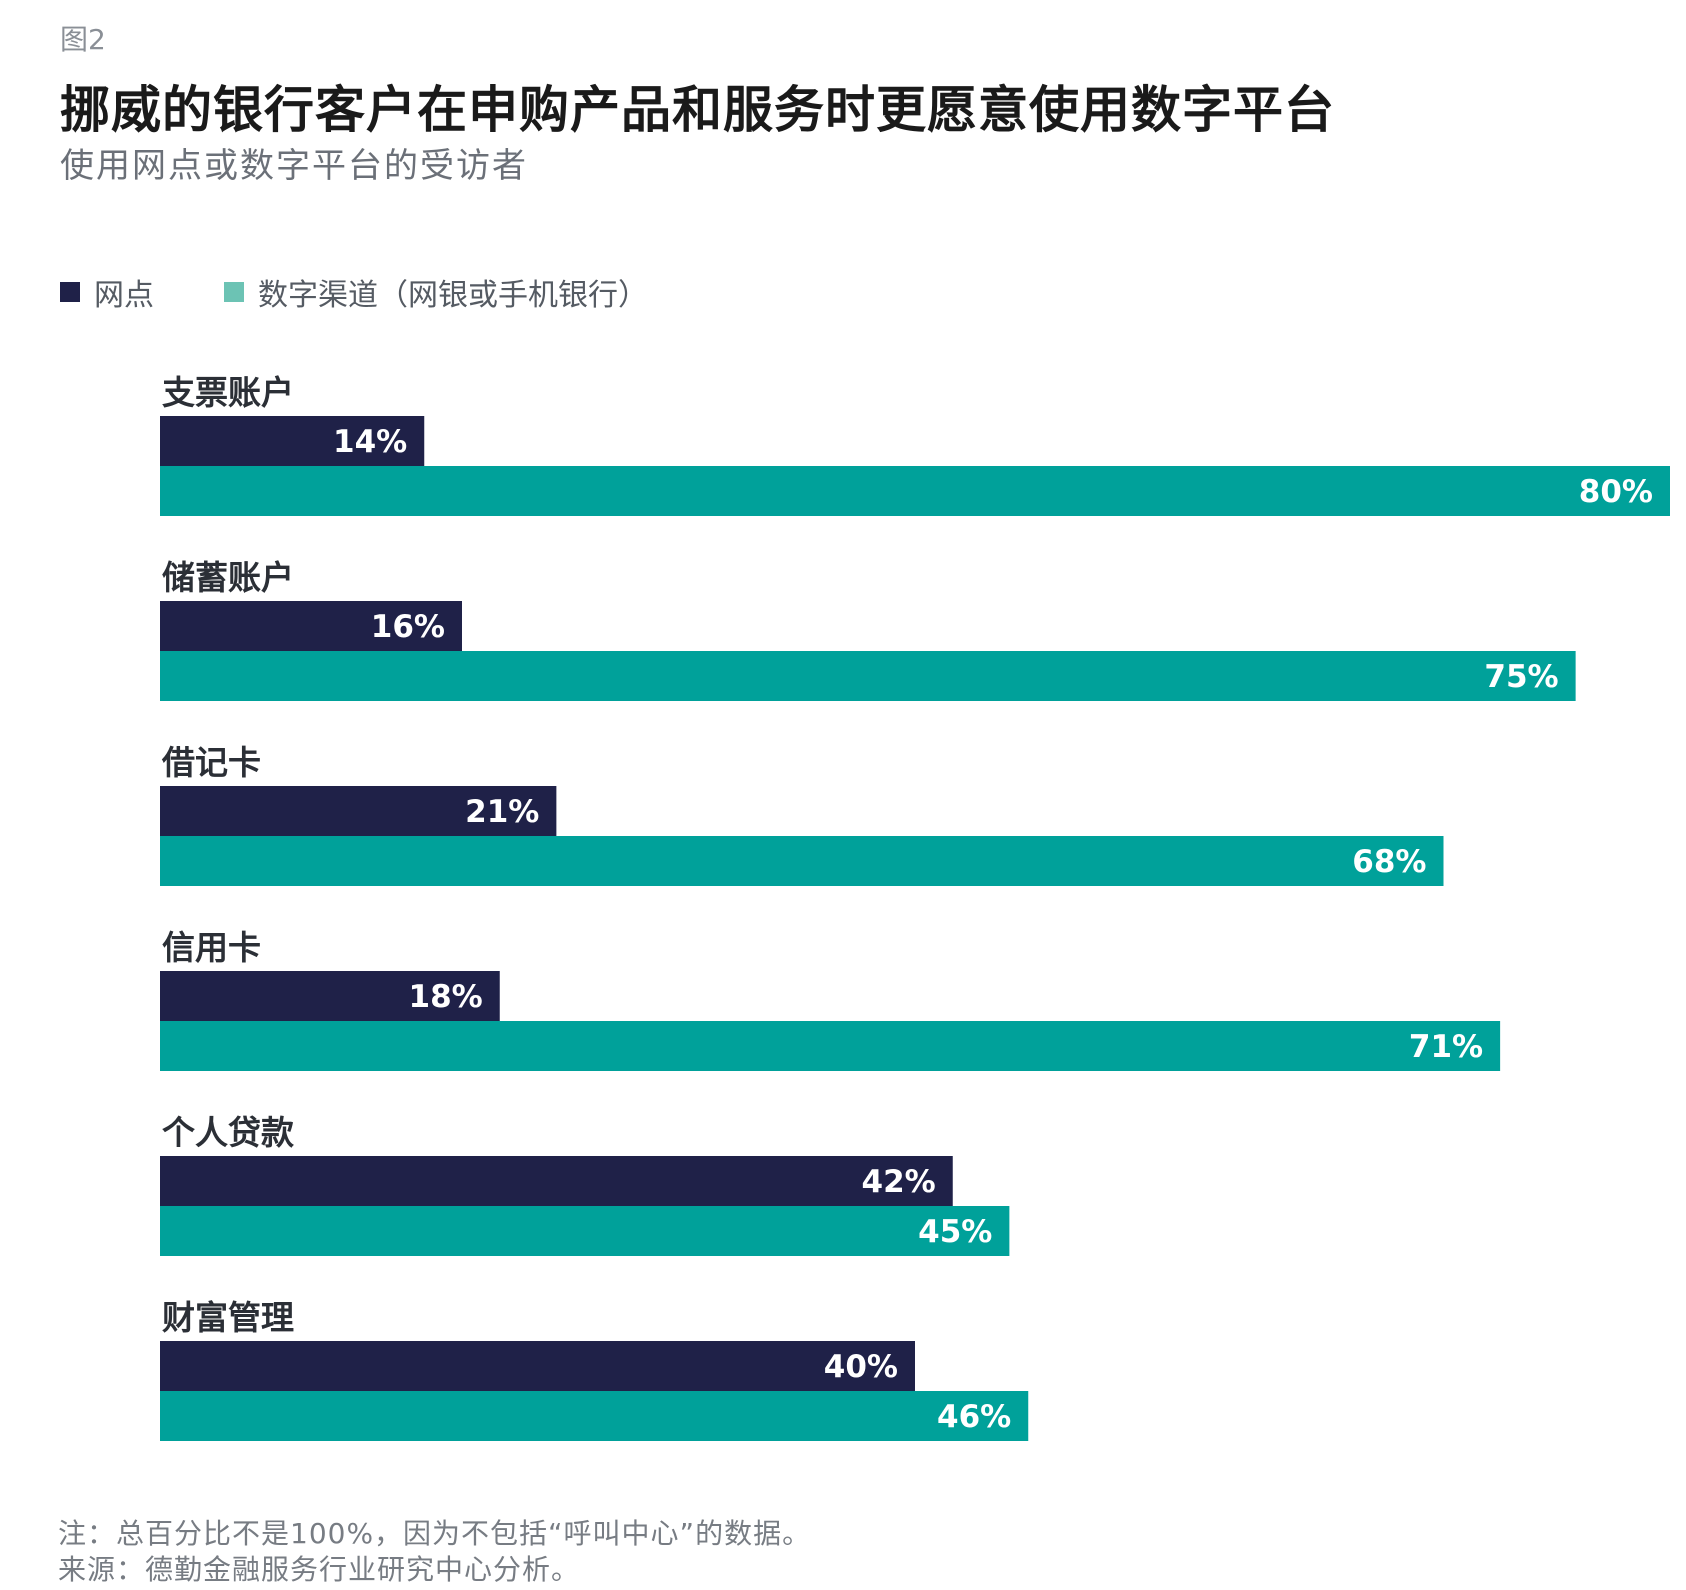 The image size is (1686, 1590). What do you see at coordinates (899, 1182) in the screenshot?
I see `data-label: 42%` at bounding box center [899, 1182].